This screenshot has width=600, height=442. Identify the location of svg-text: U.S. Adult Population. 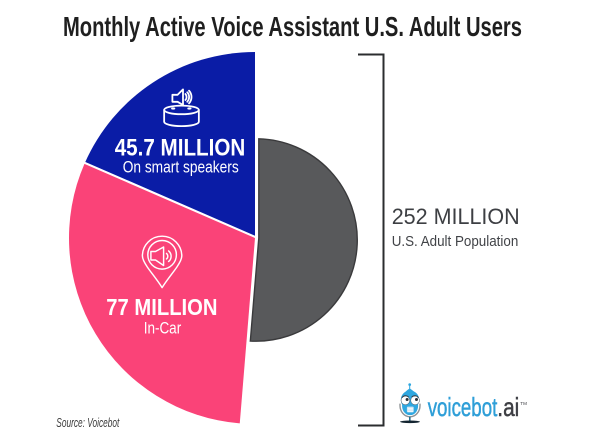
(455, 241).